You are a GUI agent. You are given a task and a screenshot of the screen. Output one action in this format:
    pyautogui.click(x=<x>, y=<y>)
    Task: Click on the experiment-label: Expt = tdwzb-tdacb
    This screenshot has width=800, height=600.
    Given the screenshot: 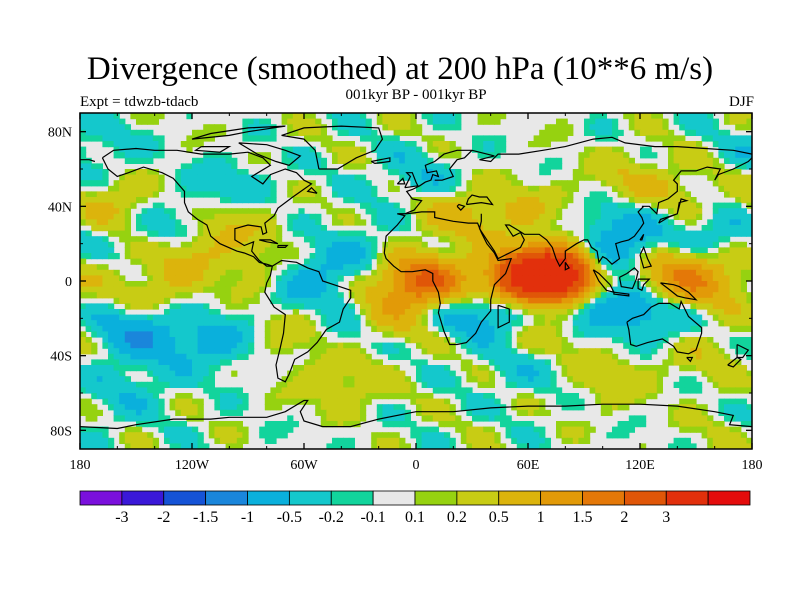 What is the action you would take?
    pyautogui.click(x=139, y=102)
    